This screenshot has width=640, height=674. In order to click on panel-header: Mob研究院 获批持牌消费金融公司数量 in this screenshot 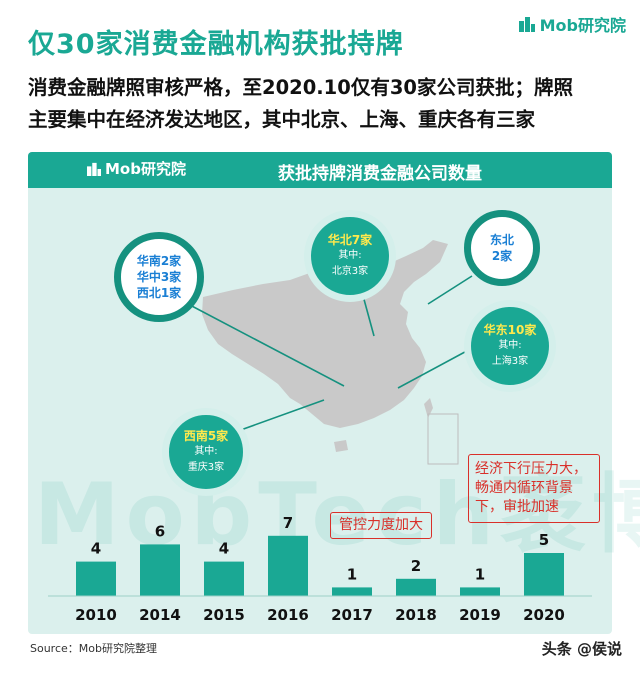, I will do `click(320, 170)`.